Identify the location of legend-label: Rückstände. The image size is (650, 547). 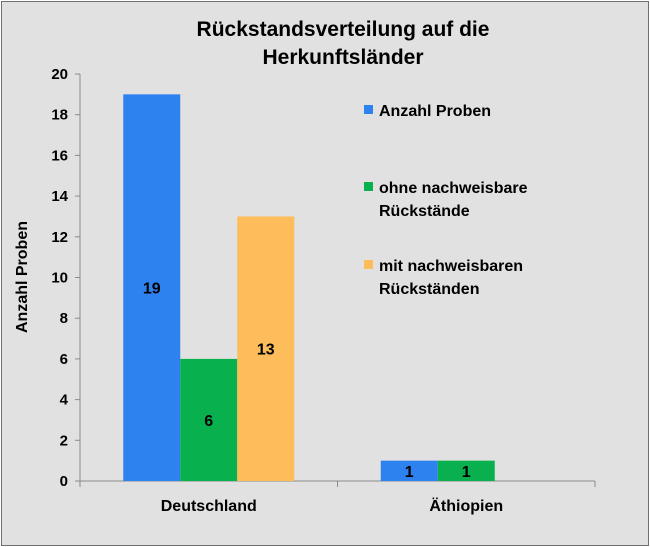
(424, 211).